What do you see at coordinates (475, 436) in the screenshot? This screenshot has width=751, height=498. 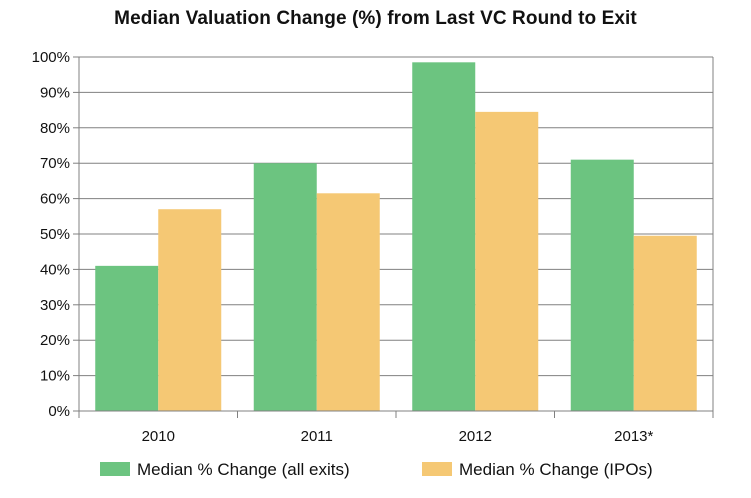 I see `x-tick-label: 2012` at bounding box center [475, 436].